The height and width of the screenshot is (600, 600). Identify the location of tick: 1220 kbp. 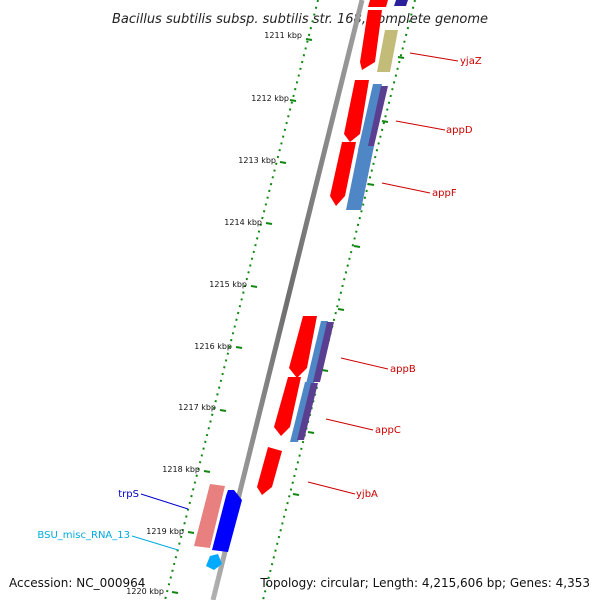
(152, 591).